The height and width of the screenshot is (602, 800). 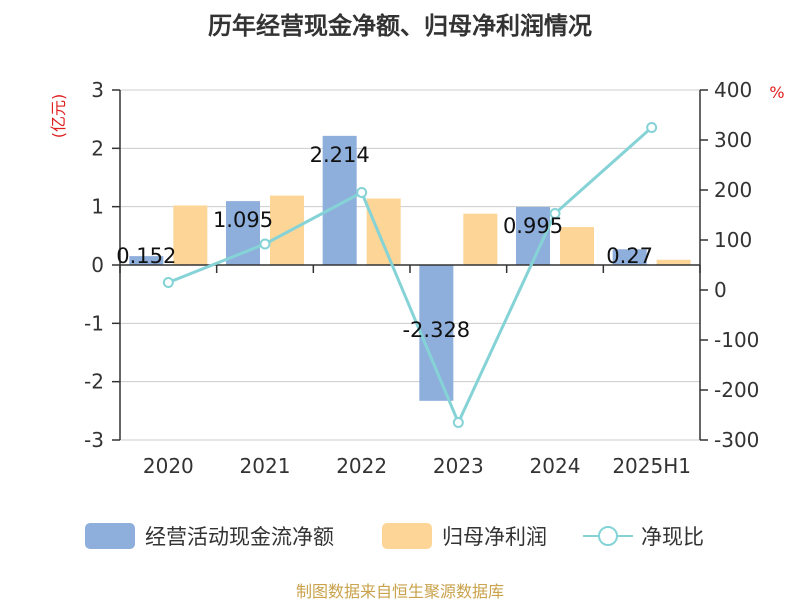 What do you see at coordinates (361, 466) in the screenshot?
I see `category-label: 2022` at bounding box center [361, 466].